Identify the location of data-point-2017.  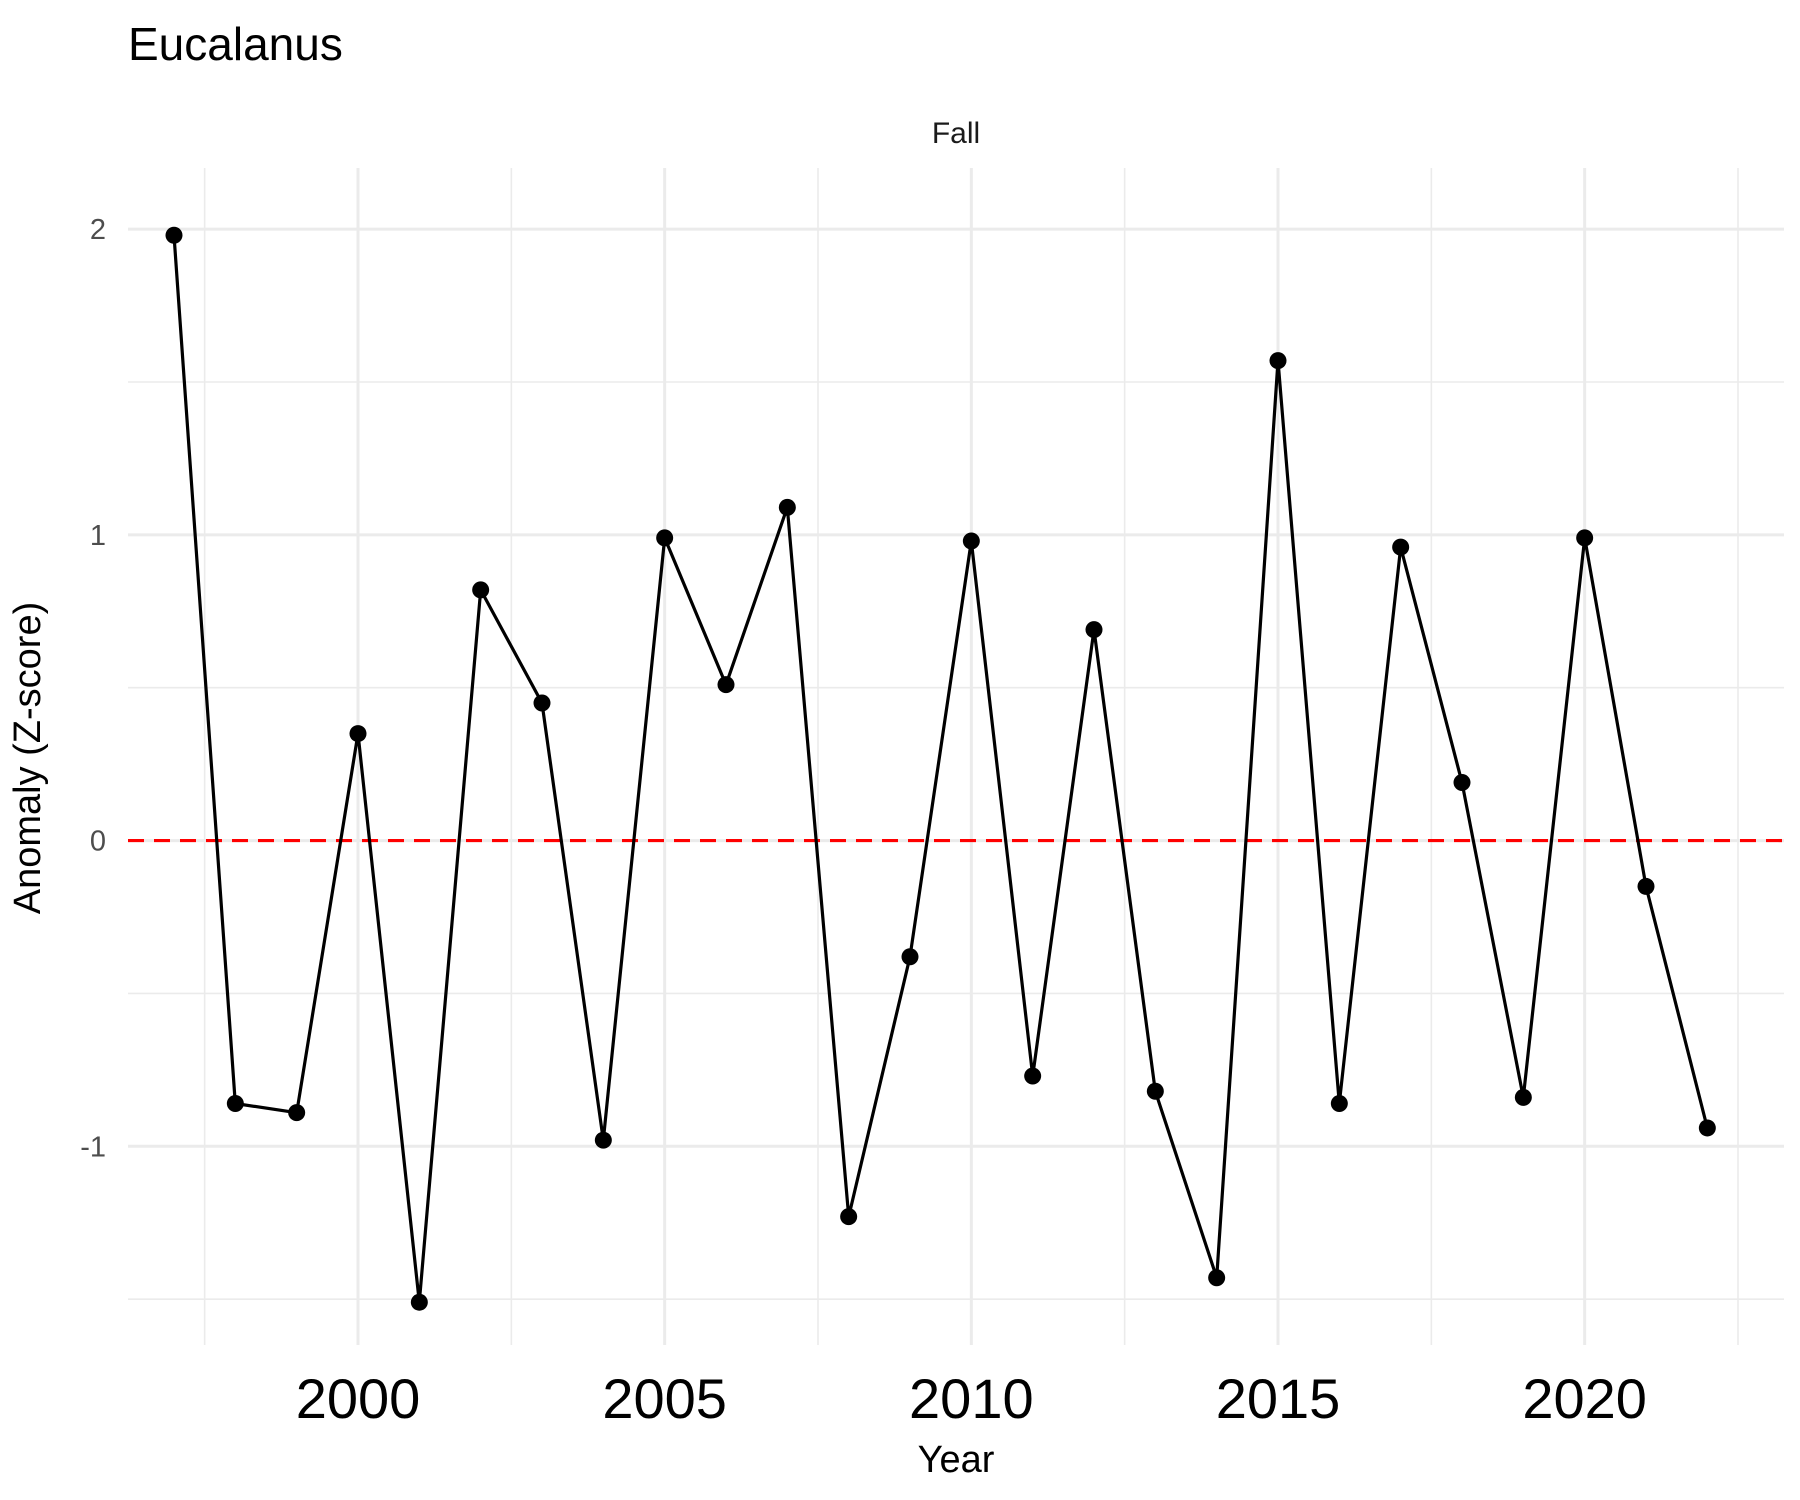
(1401, 547).